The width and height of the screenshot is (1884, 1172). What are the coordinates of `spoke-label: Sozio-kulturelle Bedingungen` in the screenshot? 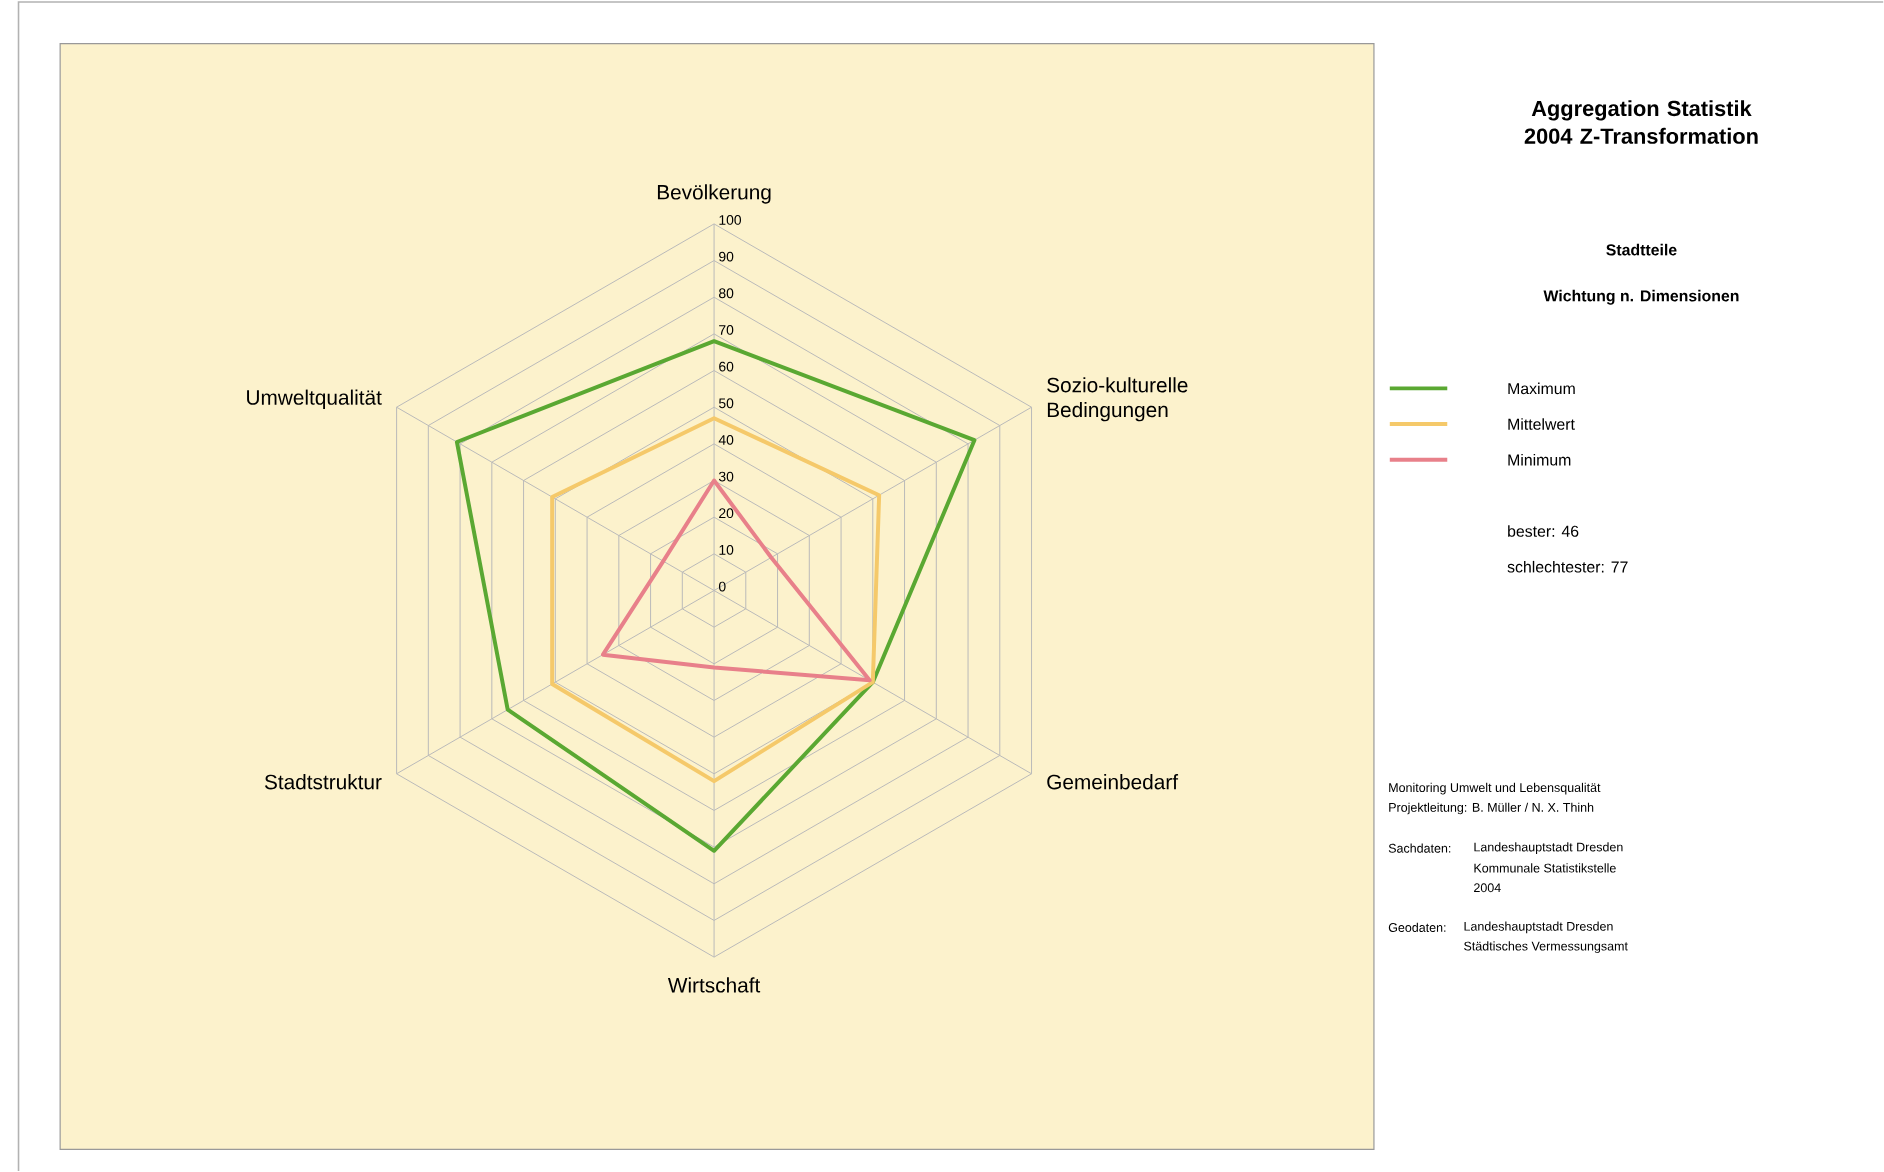 It's located at (1117, 399).